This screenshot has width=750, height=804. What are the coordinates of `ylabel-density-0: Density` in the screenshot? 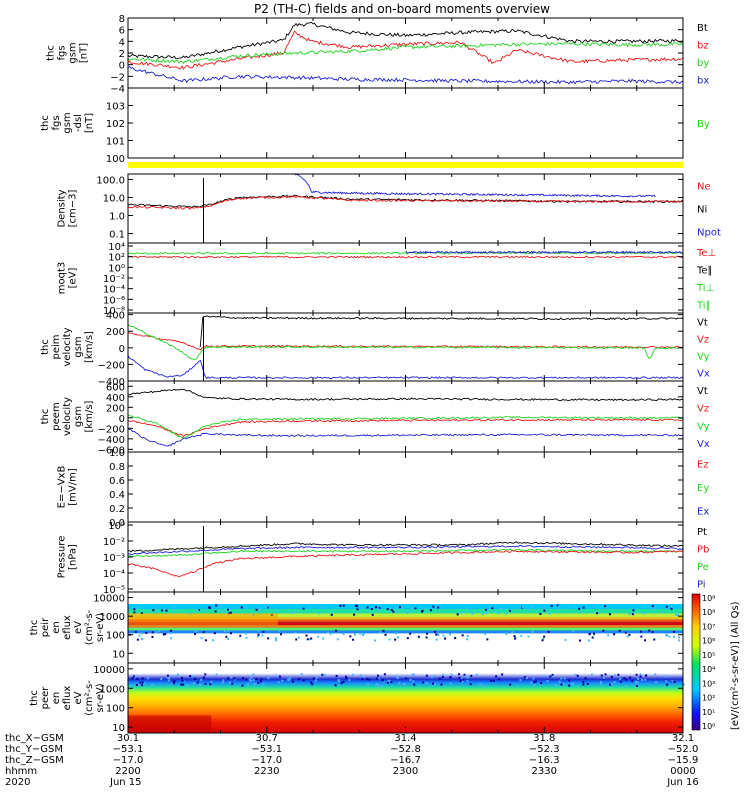 It's located at (62, 208).